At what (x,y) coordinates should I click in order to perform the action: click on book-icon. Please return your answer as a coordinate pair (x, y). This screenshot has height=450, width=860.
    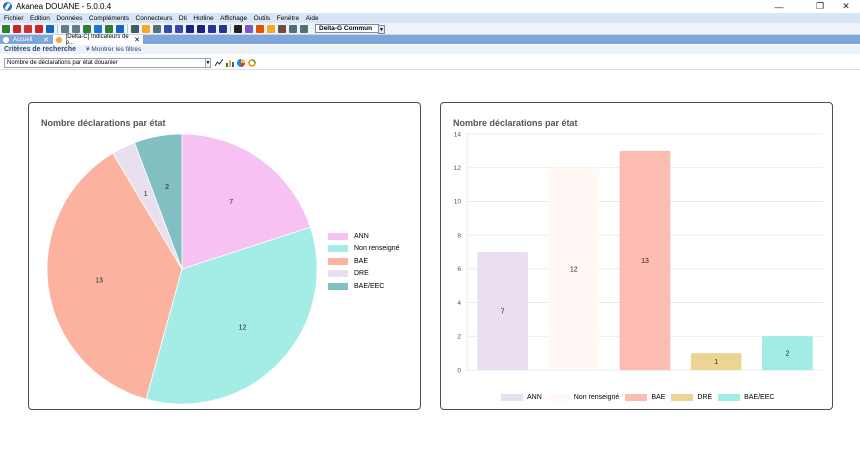
    Looking at the image, I should click on (282, 28).